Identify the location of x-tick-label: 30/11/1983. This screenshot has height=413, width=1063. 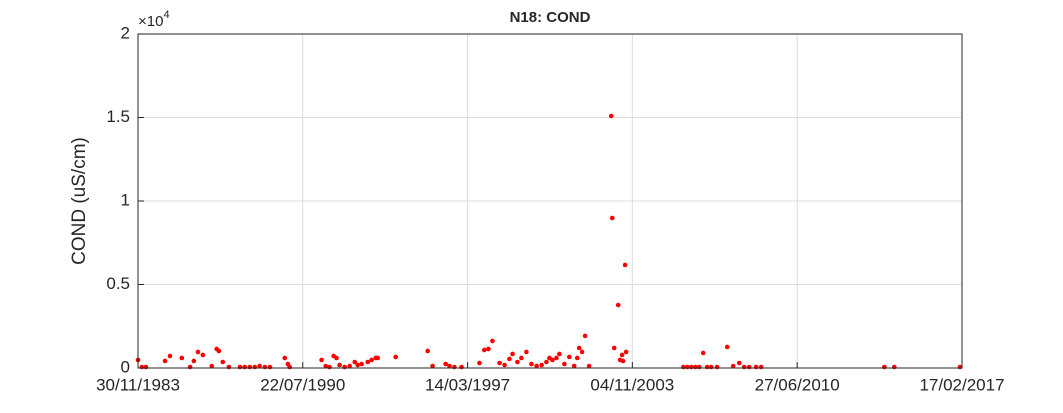
(138, 384).